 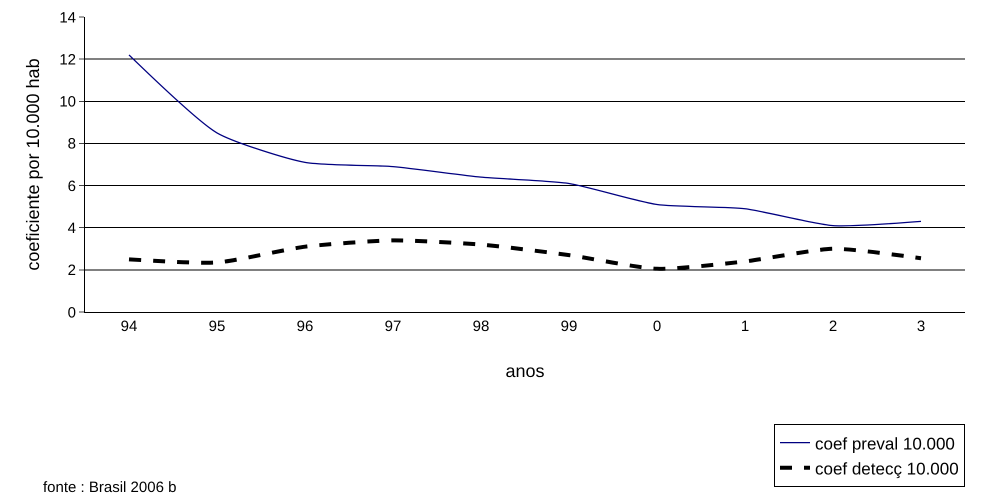 I want to click on y-tick-label: 0, so click(x=72, y=313).